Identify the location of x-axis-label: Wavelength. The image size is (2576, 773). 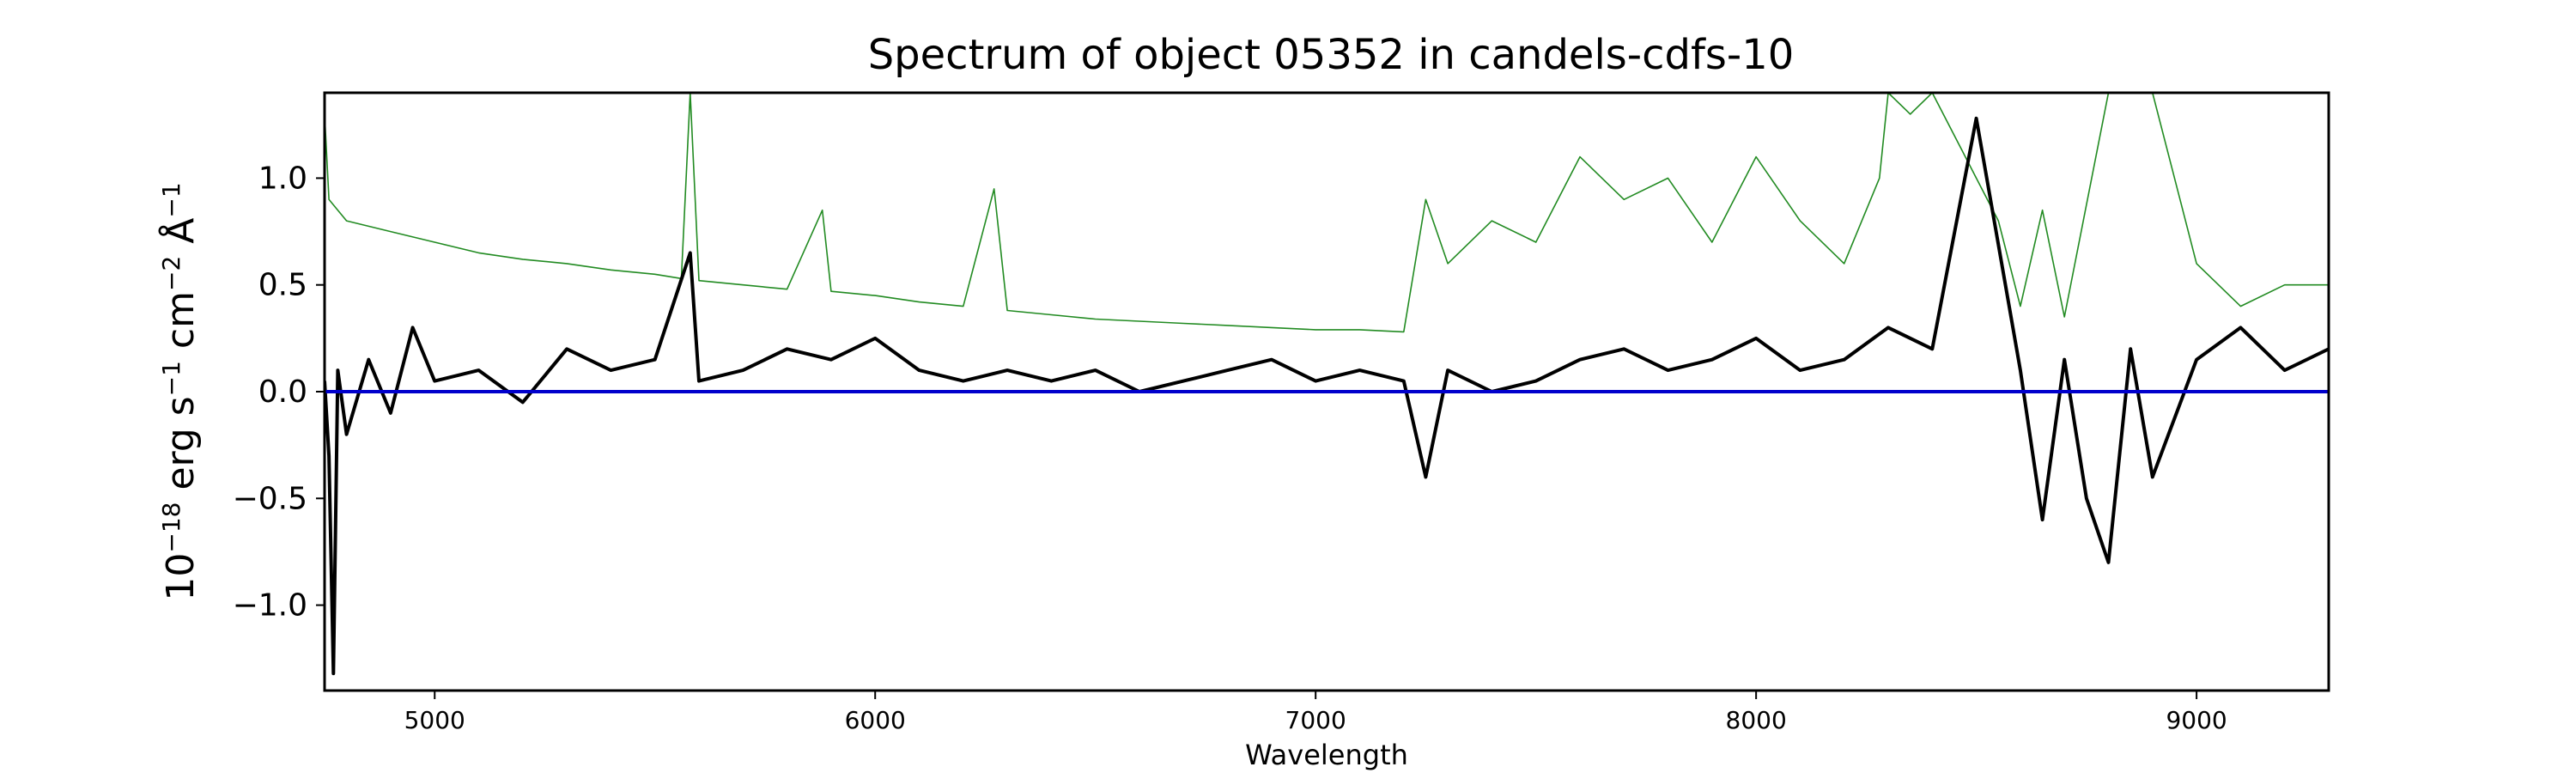
(1327, 755).